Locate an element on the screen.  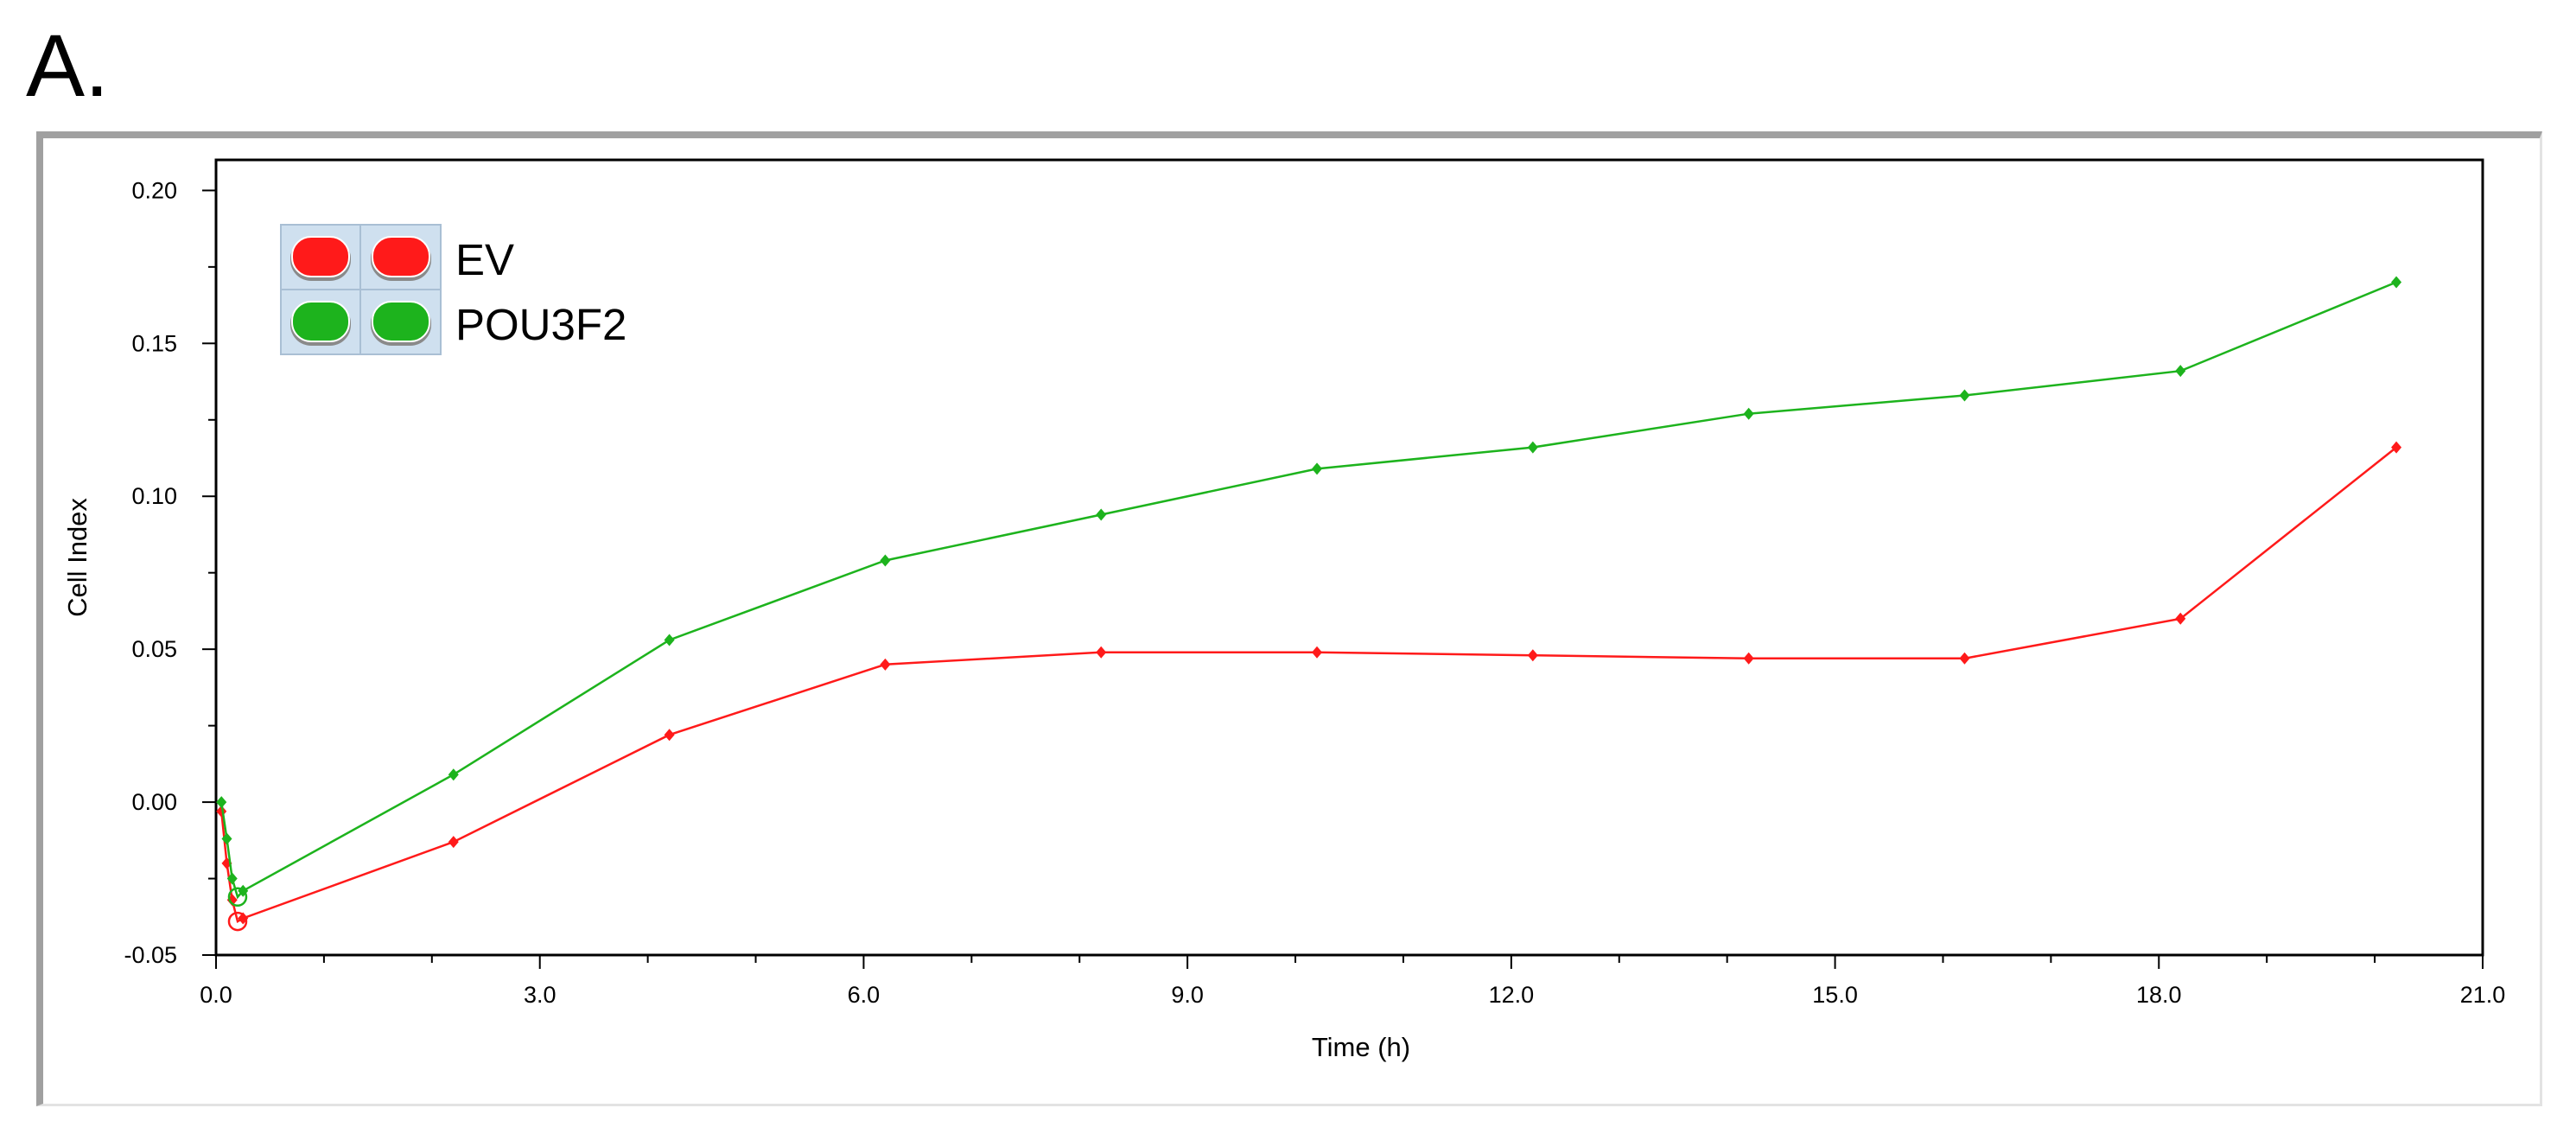
x-tick-label: 6.0 is located at coordinates (864, 995).